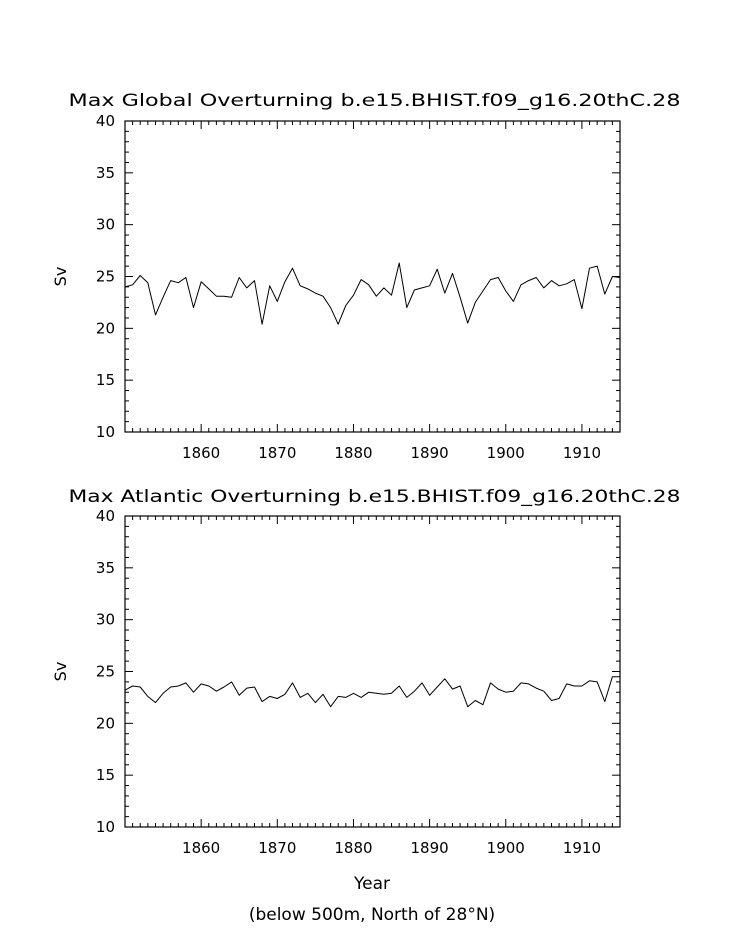 The width and height of the screenshot is (733, 945). What do you see at coordinates (60, 277) in the screenshot?
I see `y-axis-label-global: Sv` at bounding box center [60, 277].